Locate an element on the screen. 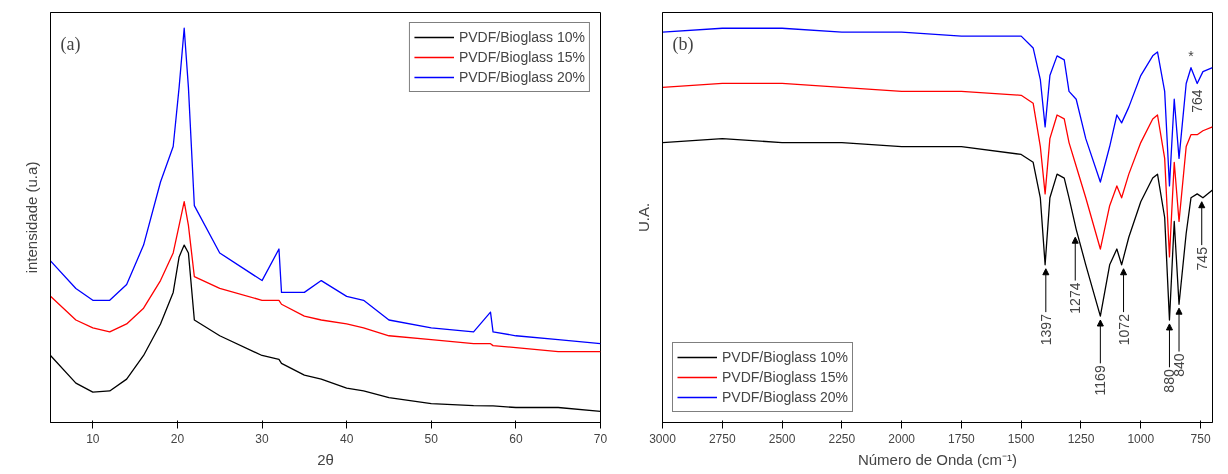 The image size is (1228, 474). x-tick-label: 70 is located at coordinates (600, 438).